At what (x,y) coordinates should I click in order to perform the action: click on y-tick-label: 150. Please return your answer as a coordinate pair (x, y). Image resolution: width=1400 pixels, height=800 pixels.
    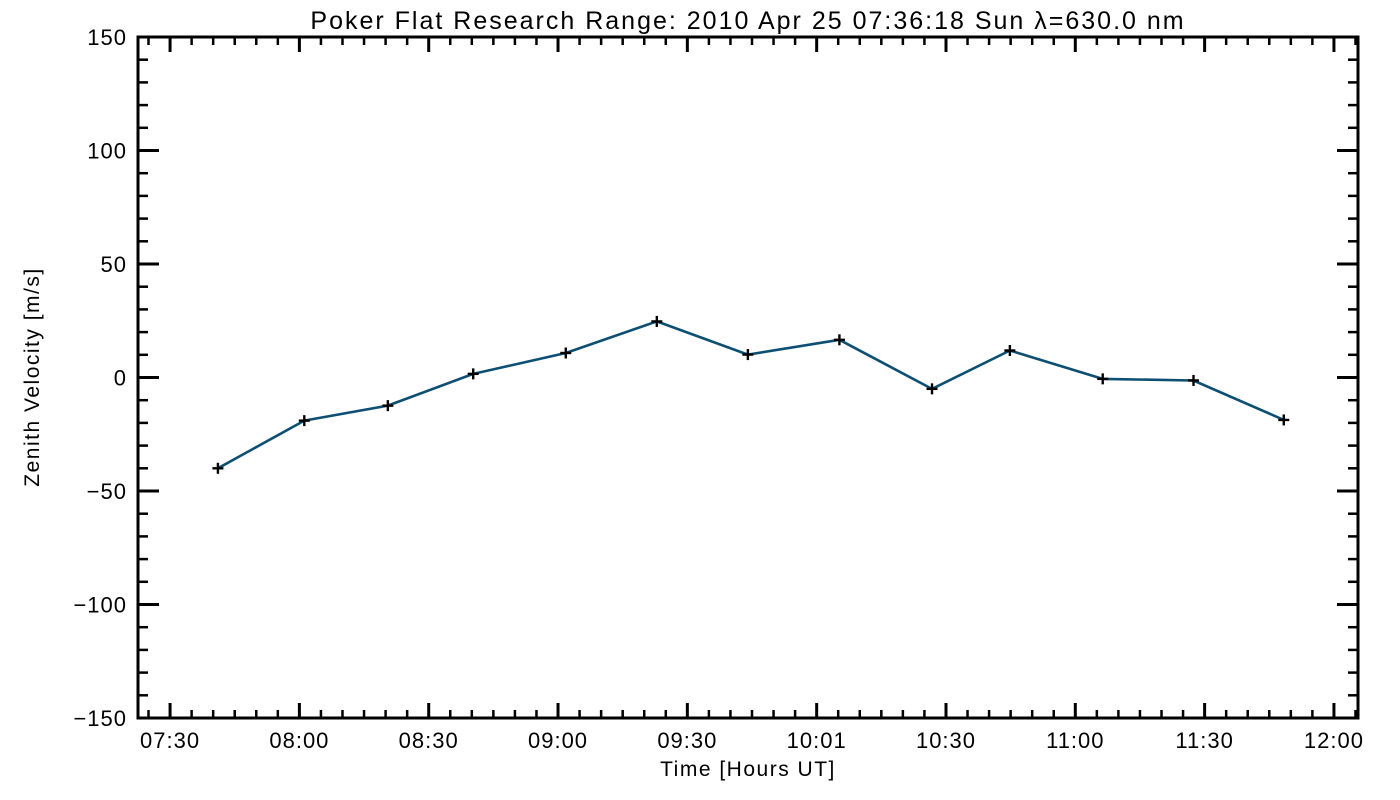
    Looking at the image, I should click on (107, 37).